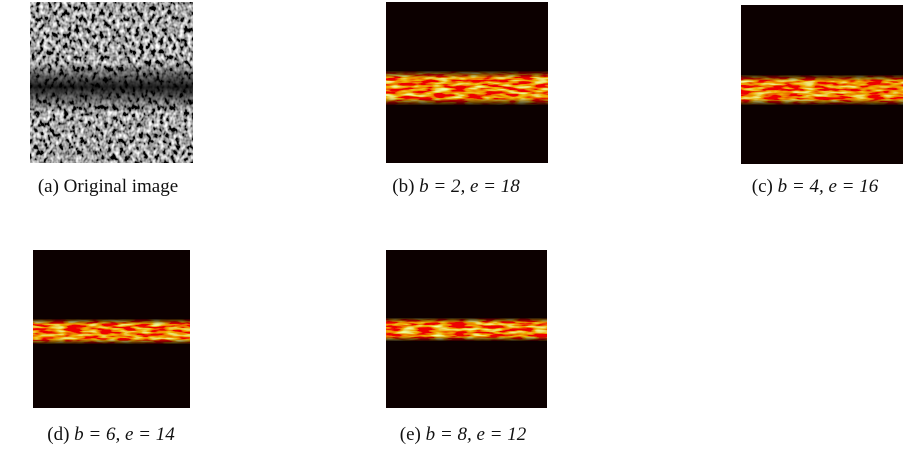 The width and height of the screenshot is (908, 449). I want to click on caption: (a) Original image, so click(108, 187).